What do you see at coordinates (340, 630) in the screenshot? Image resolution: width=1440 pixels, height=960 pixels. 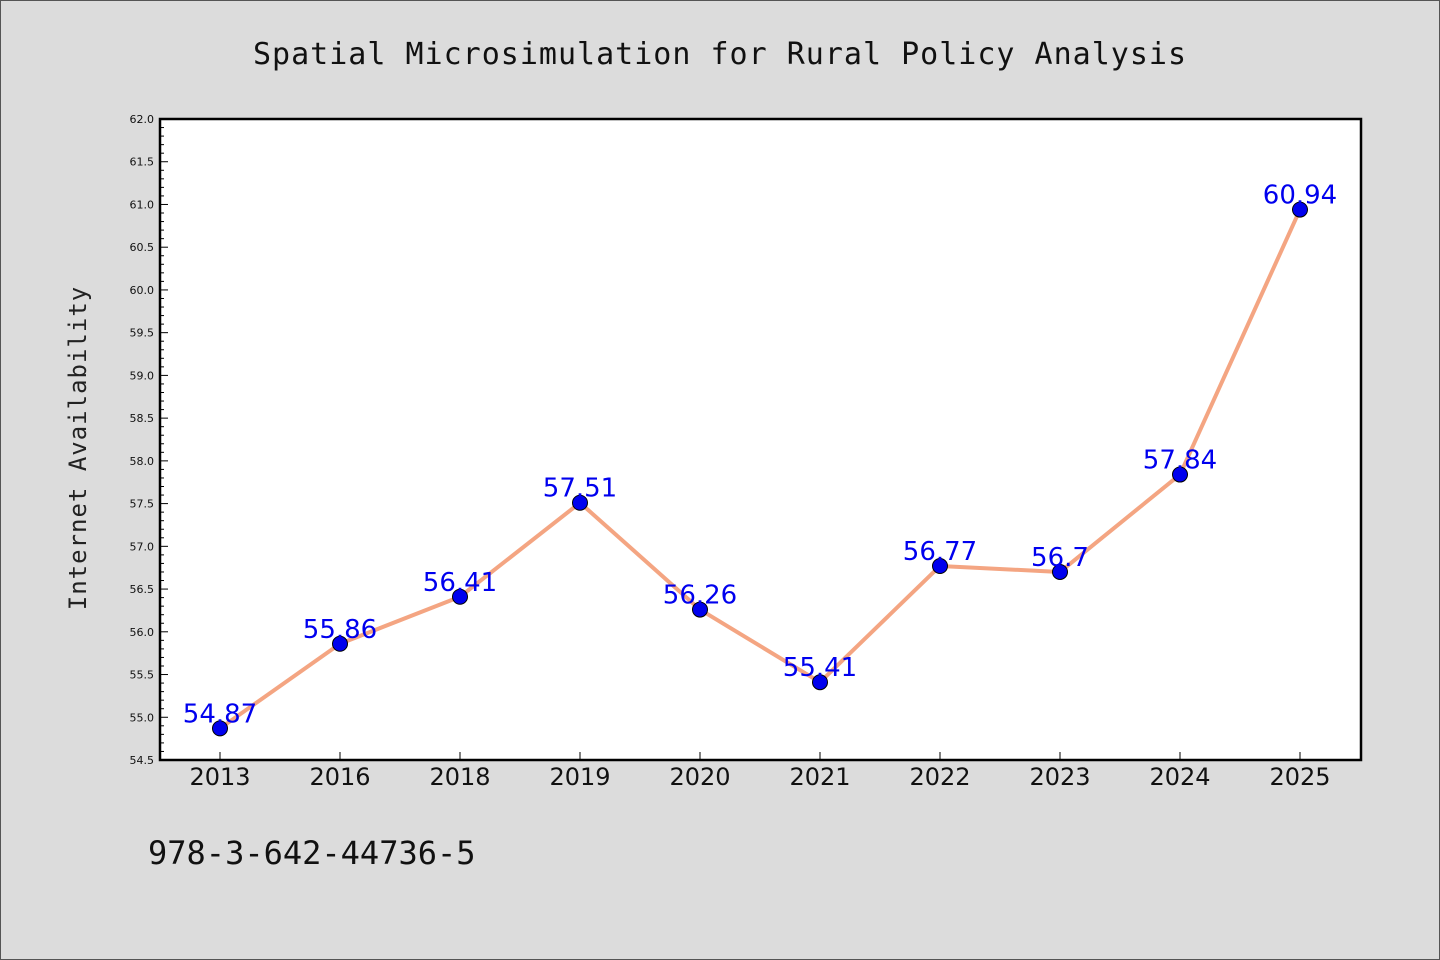 I see `data-label: 55.86` at bounding box center [340, 630].